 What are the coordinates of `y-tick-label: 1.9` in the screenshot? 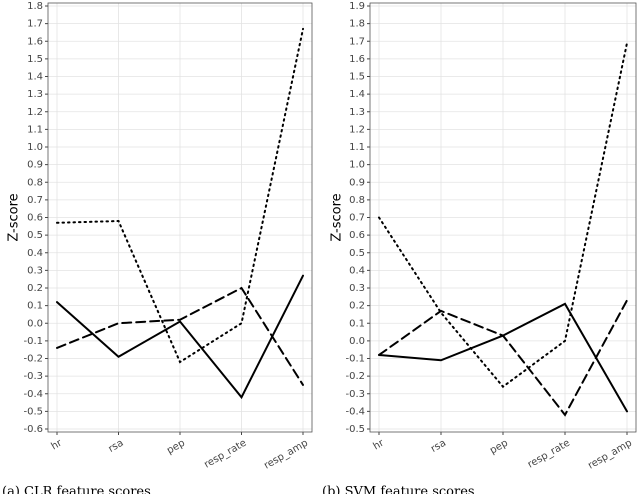 It's located at (357, 6).